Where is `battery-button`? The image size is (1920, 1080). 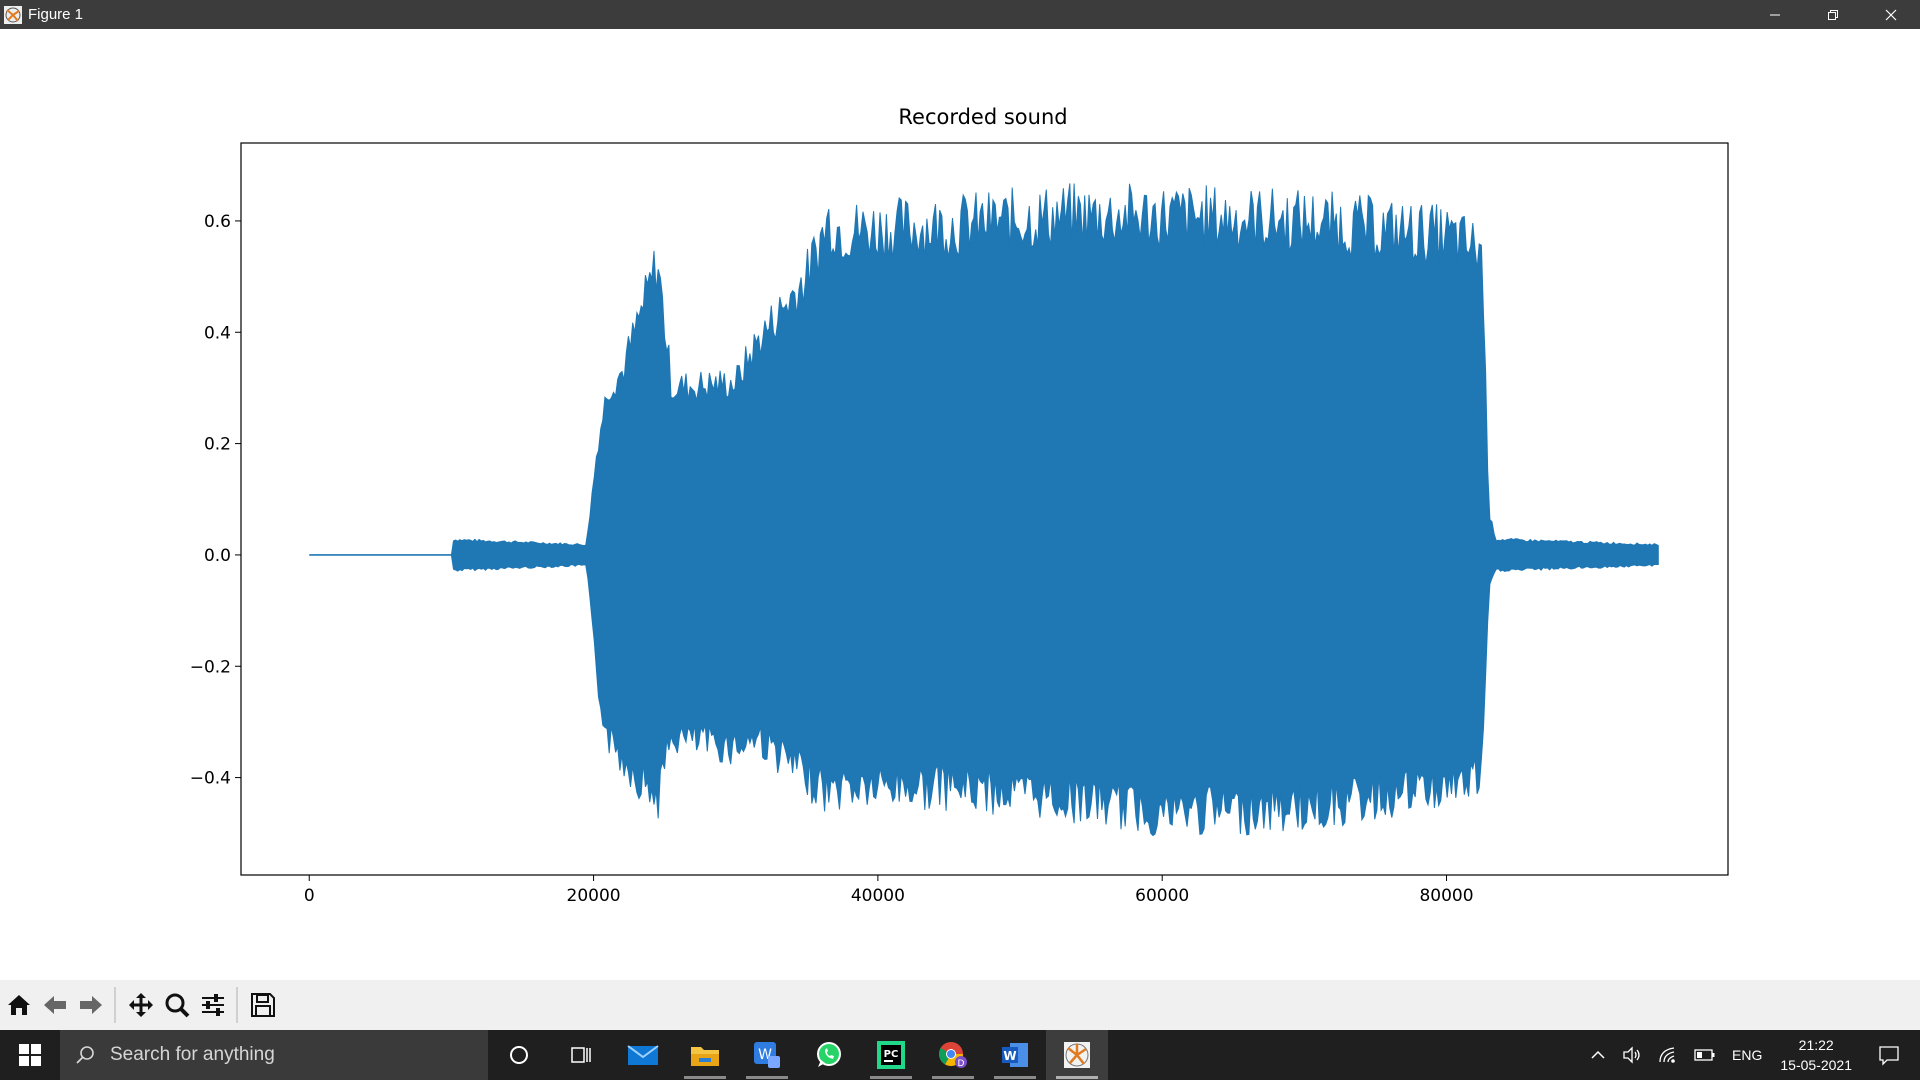
battery-button is located at coordinates (1705, 1055).